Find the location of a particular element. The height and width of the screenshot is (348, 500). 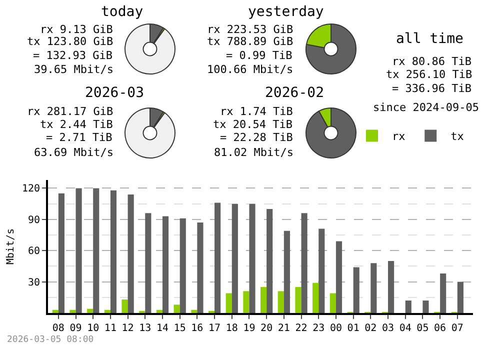

y-axis-title: Mbit/s is located at coordinates (10, 246).